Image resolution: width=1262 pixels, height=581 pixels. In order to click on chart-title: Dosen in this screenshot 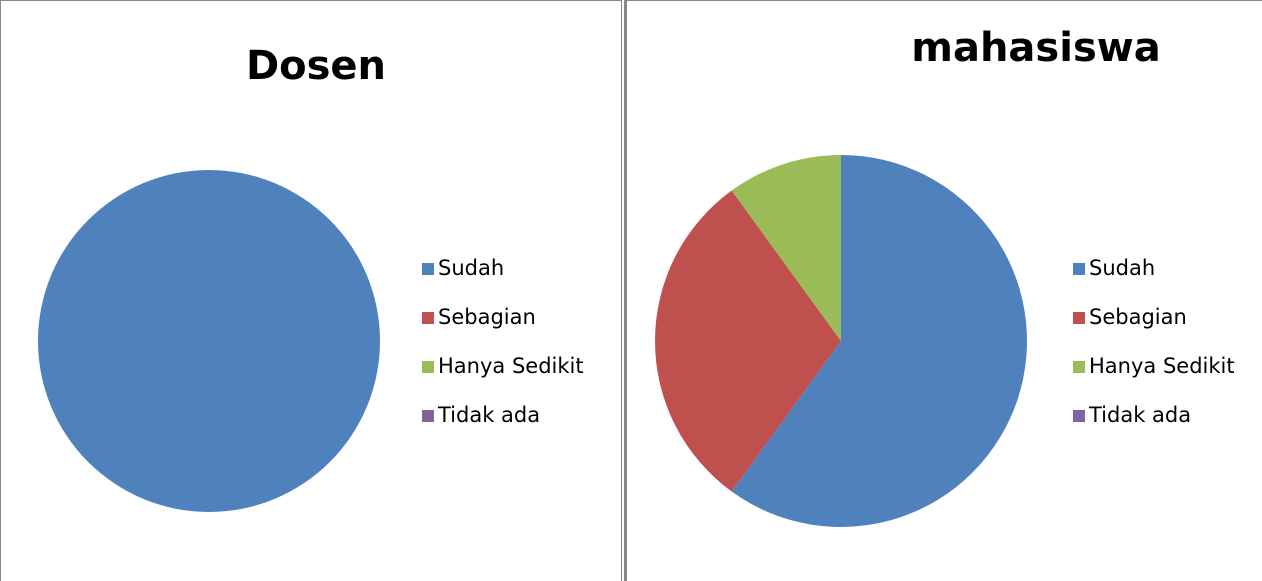, I will do `click(316, 66)`.